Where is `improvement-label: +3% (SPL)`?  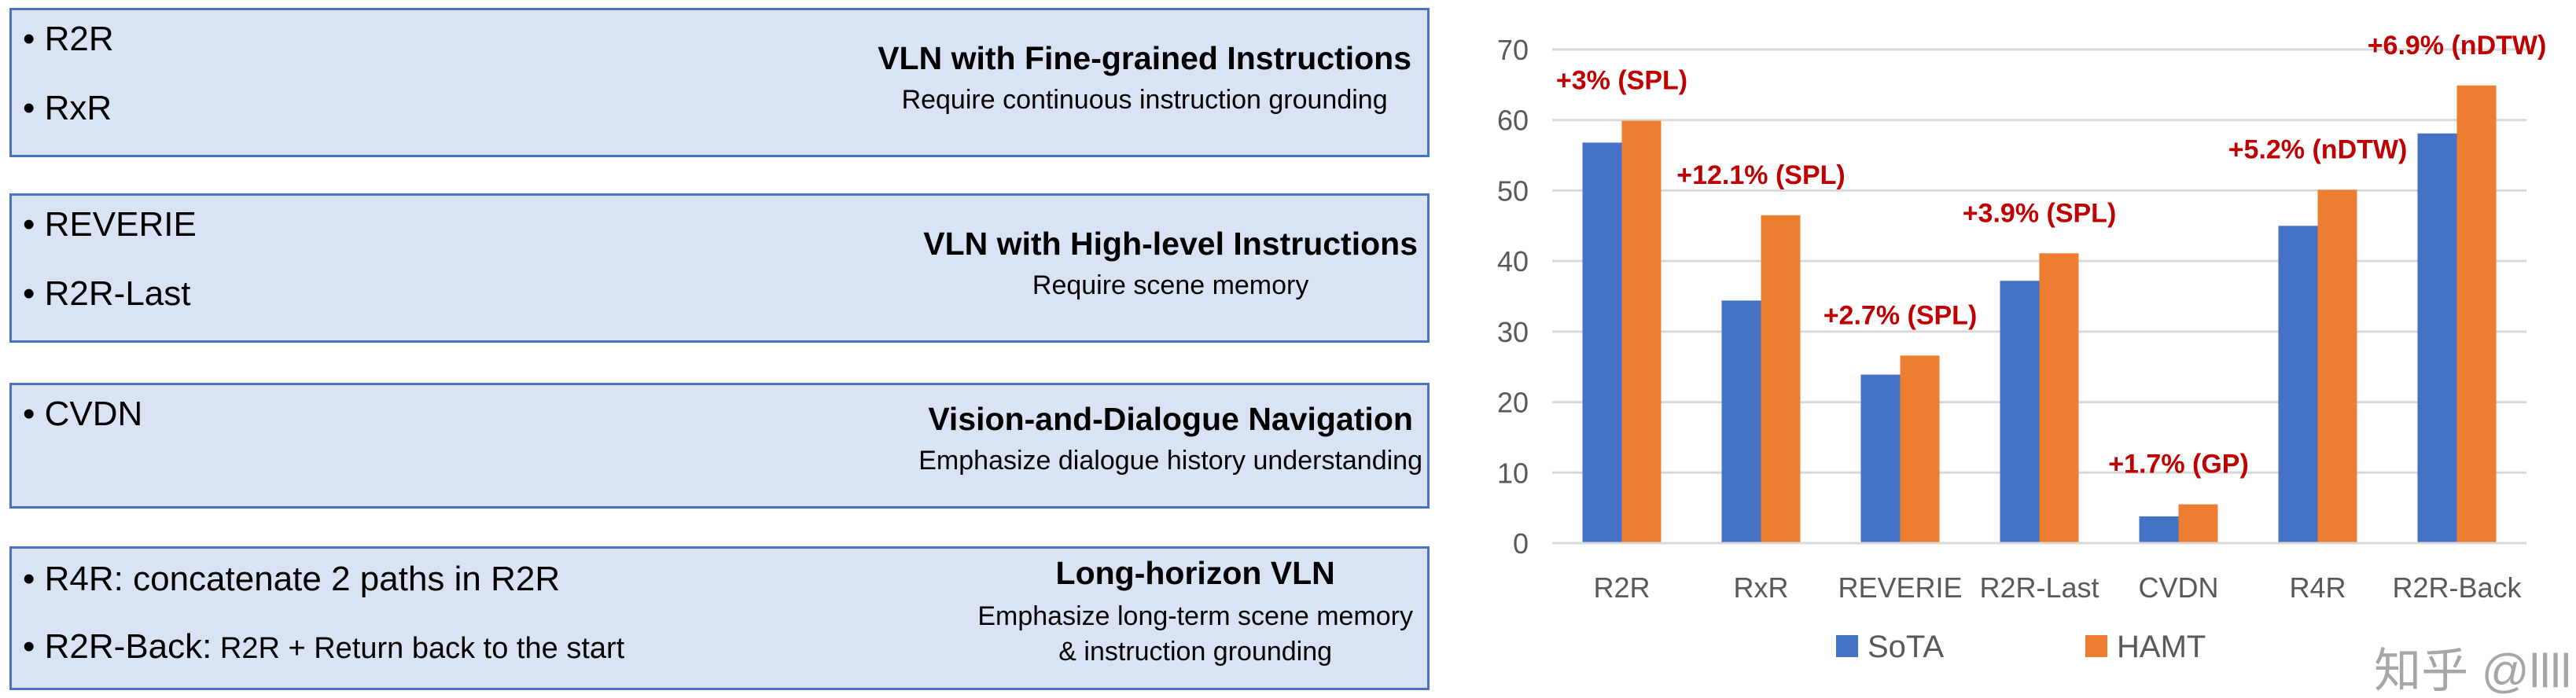
improvement-label: +3% (SPL) is located at coordinates (1621, 81).